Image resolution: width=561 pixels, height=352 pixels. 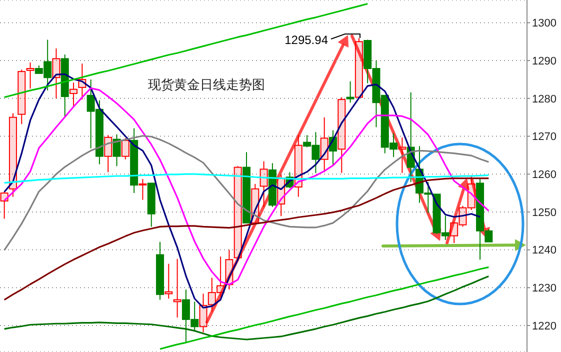 What do you see at coordinates (544, 61) in the screenshot?
I see `y-tick-label: 1290` at bounding box center [544, 61].